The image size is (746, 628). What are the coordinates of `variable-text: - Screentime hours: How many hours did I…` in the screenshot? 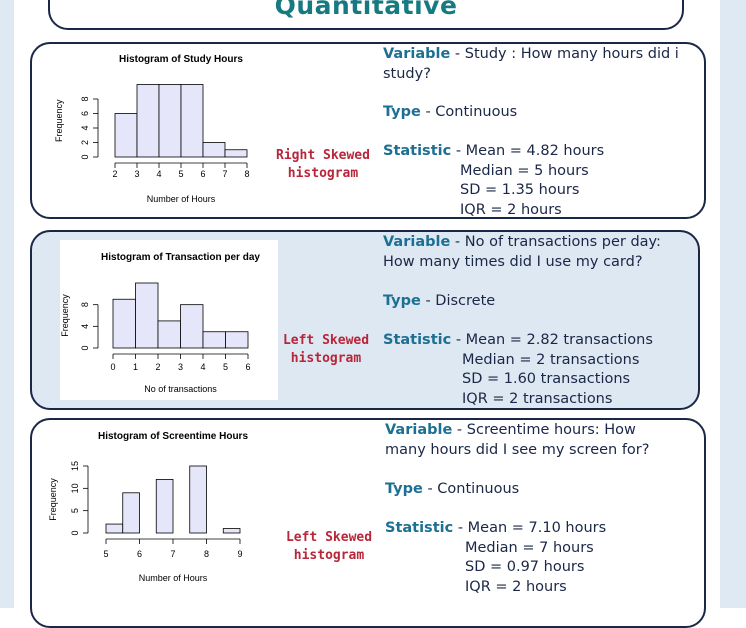 It's located at (517, 440).